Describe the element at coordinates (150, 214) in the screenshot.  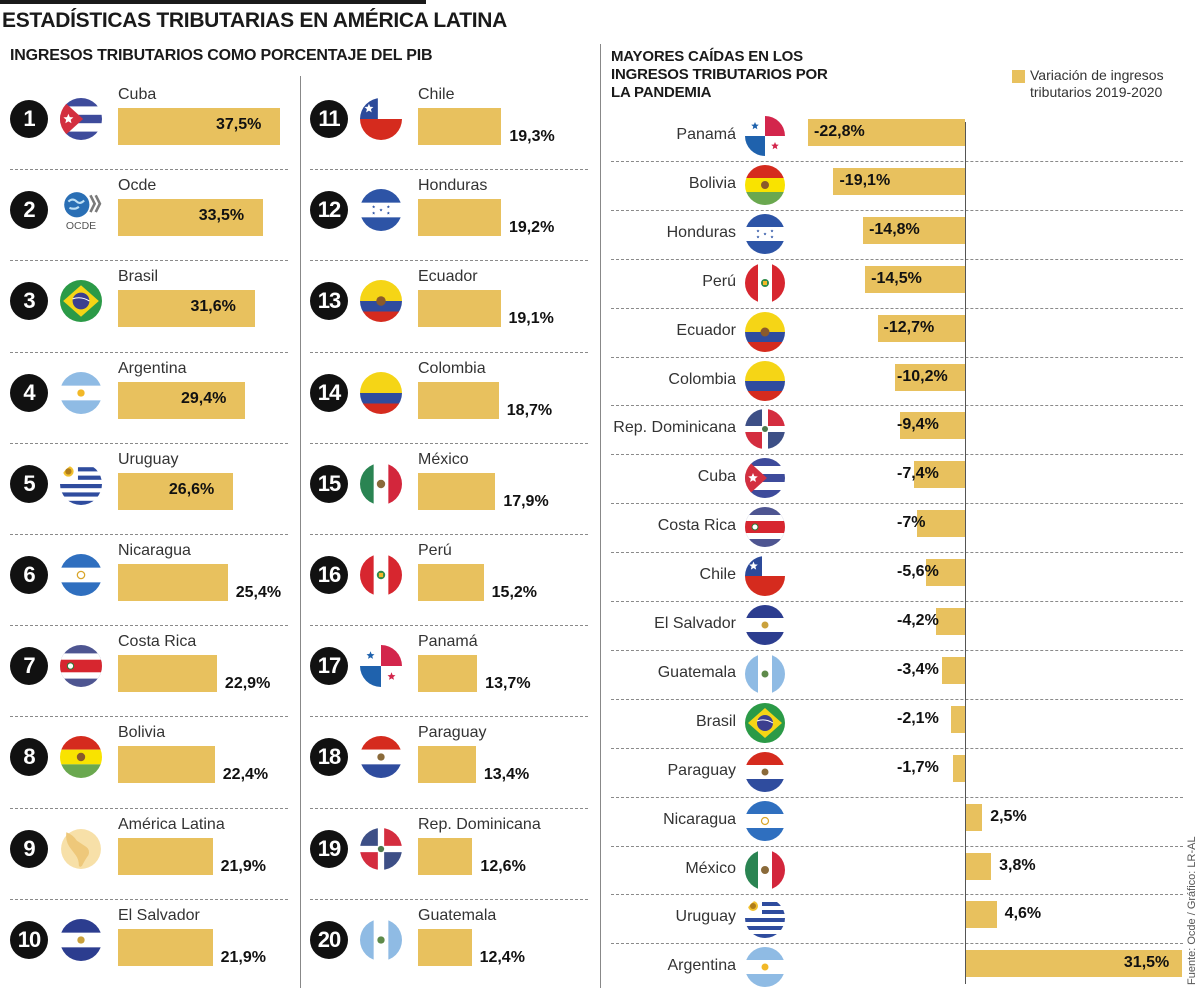
I see `rank-row: 2 OCDE Ocde 33,5%` at that location.